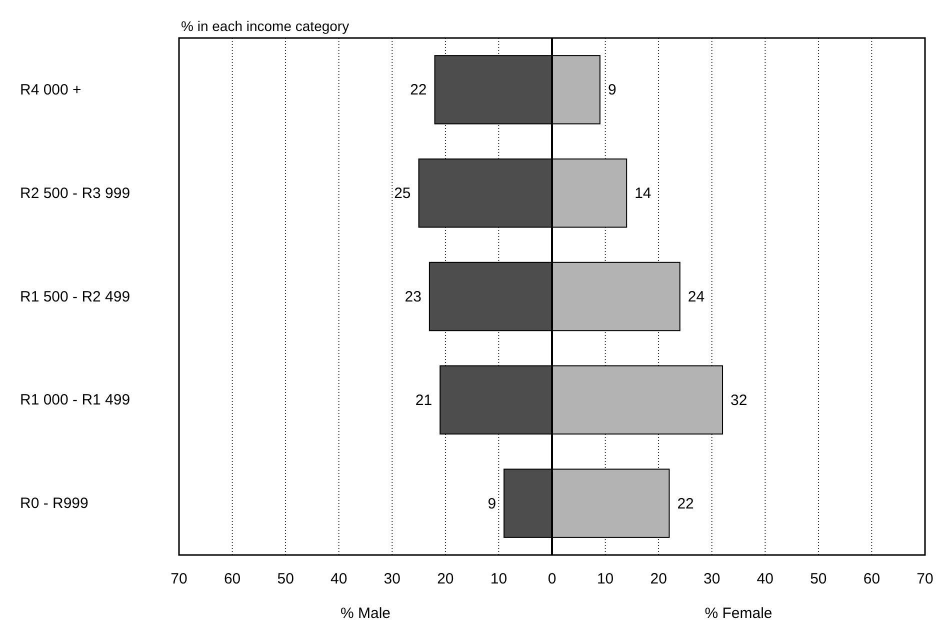 The height and width of the screenshot is (628, 942). Describe the element at coordinates (51, 90) in the screenshot. I see `y-tick-label: R4 000 +` at that location.